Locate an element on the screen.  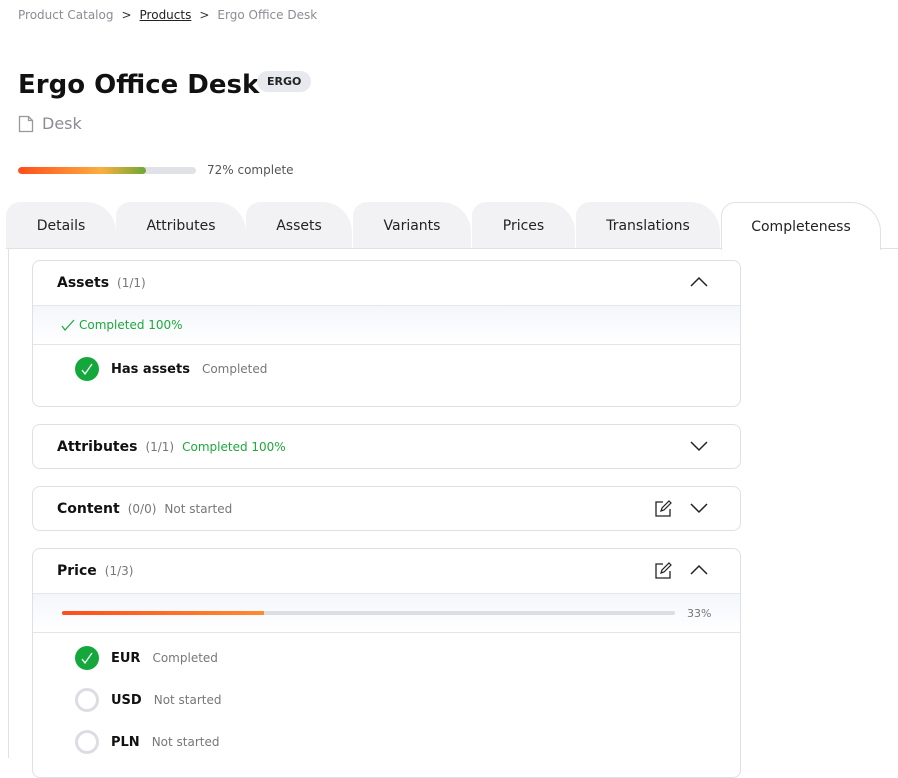
section-content: Content (0/0) Not started is located at coordinates (386, 508).